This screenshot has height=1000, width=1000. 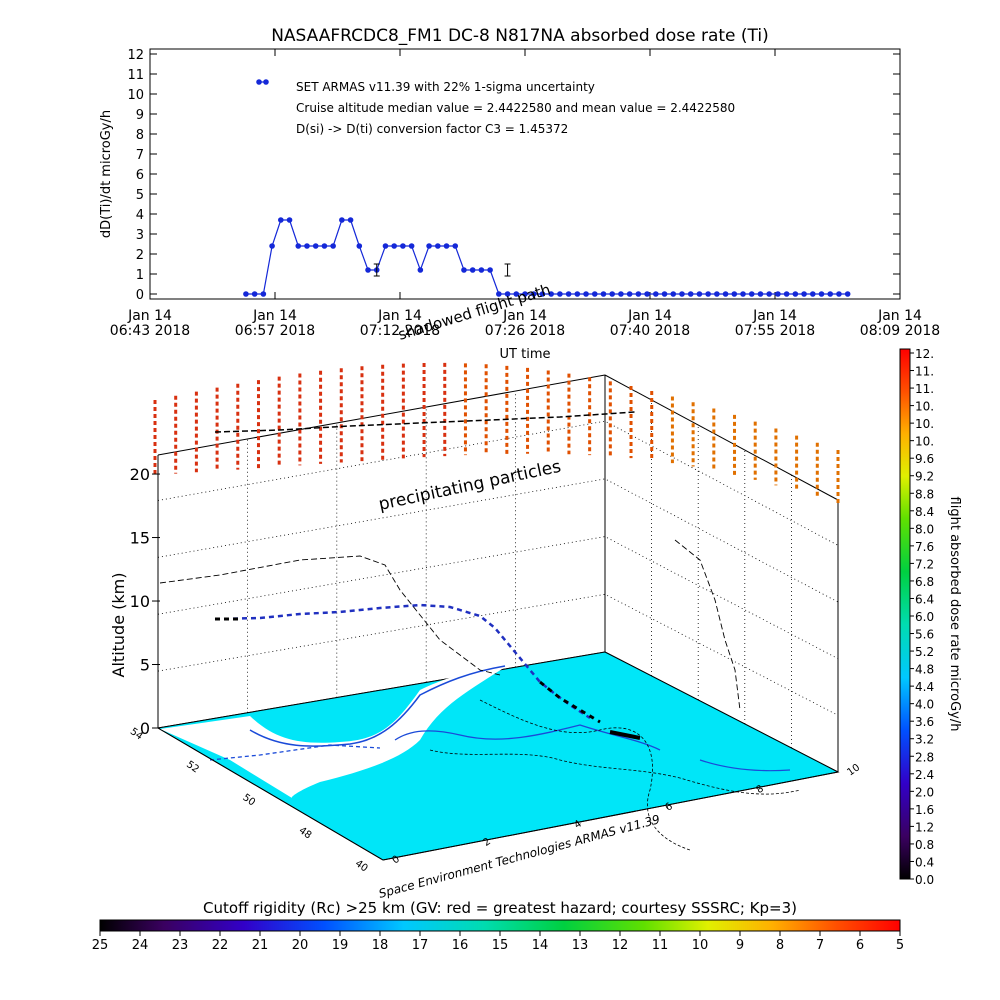 What do you see at coordinates (460, 945) in the screenshot?
I see `cutoff-rigidity-tick-label: 16` at bounding box center [460, 945].